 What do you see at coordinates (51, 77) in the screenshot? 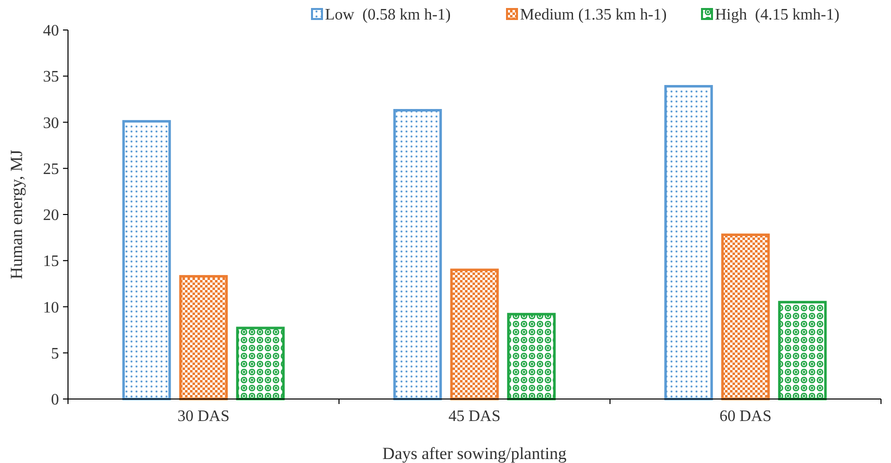
I see `y-tick-label: 35` at bounding box center [51, 77].